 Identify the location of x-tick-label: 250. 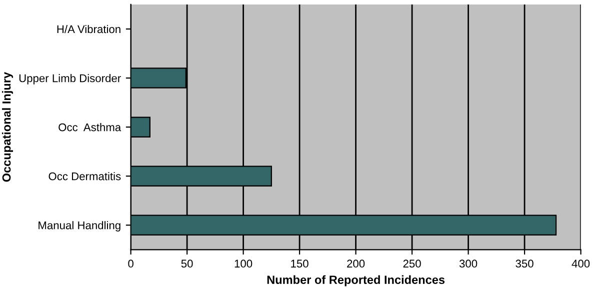
(412, 264).